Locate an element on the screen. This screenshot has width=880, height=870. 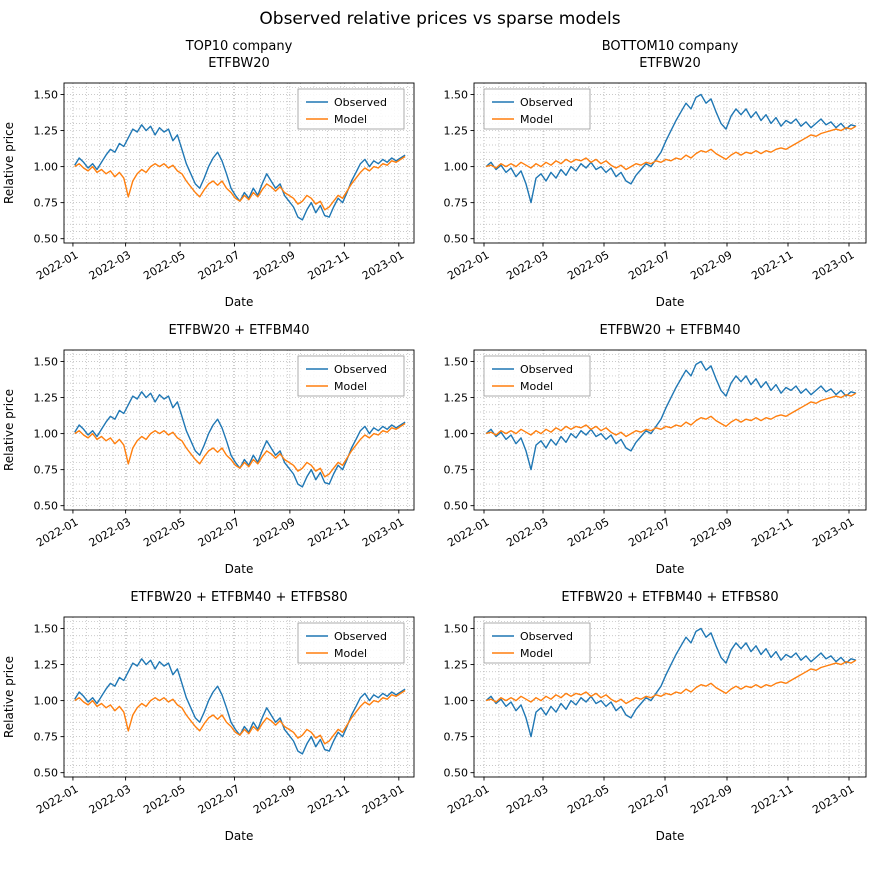
subplot-title: ETFBW20 + ETFBM40 is located at coordinates (670, 330).